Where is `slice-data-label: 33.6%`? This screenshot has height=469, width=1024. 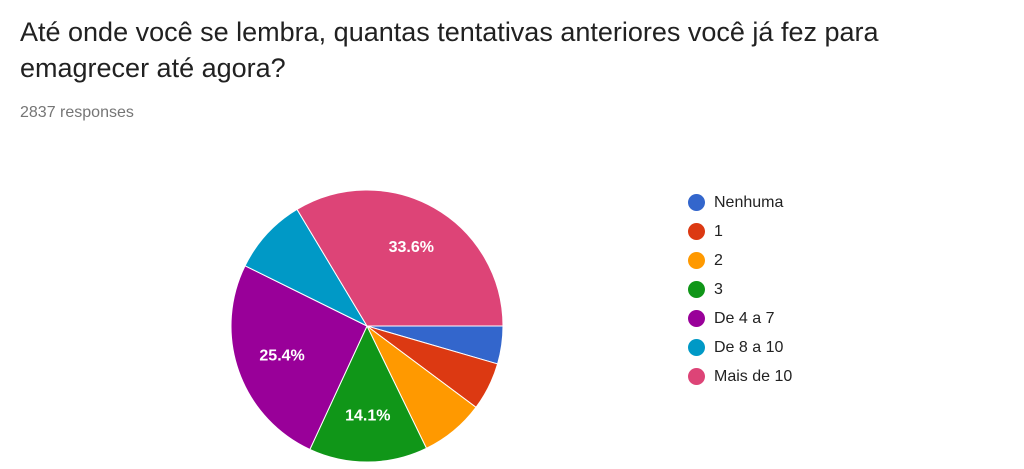
slice-data-label: 33.6% is located at coordinates (411, 247).